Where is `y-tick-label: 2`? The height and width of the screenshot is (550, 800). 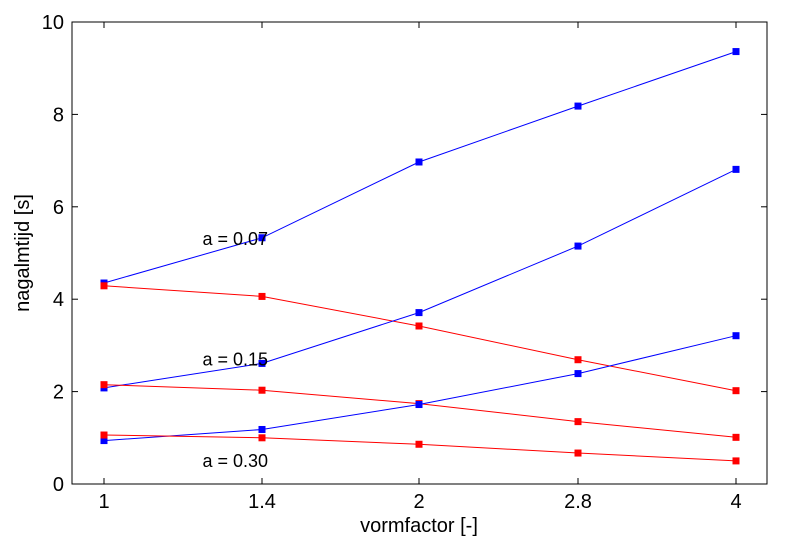
y-tick-label: 2 is located at coordinates (58, 393).